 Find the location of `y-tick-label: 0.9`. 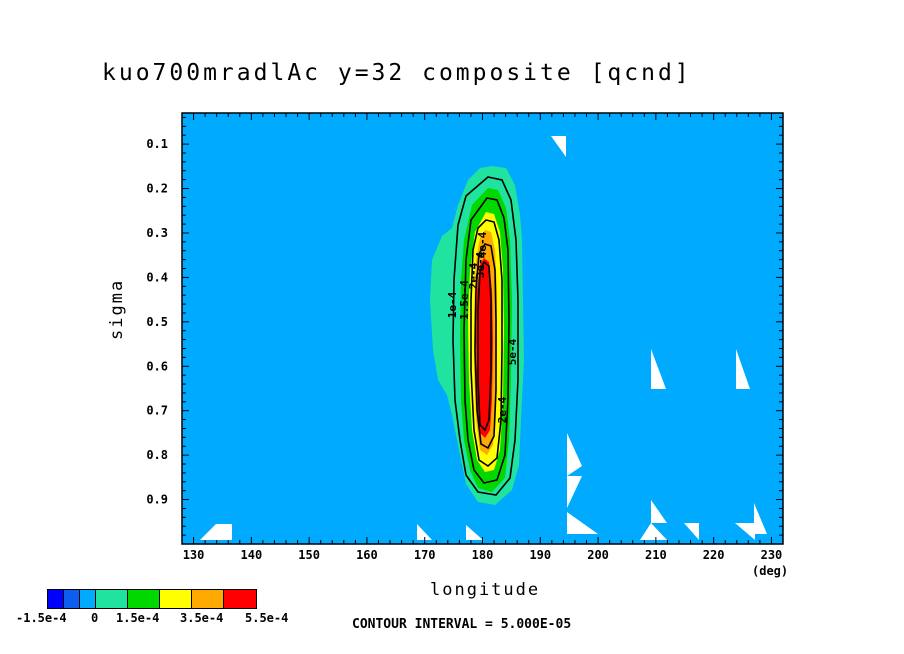

y-tick-label: 0.9 is located at coordinates (157, 500).